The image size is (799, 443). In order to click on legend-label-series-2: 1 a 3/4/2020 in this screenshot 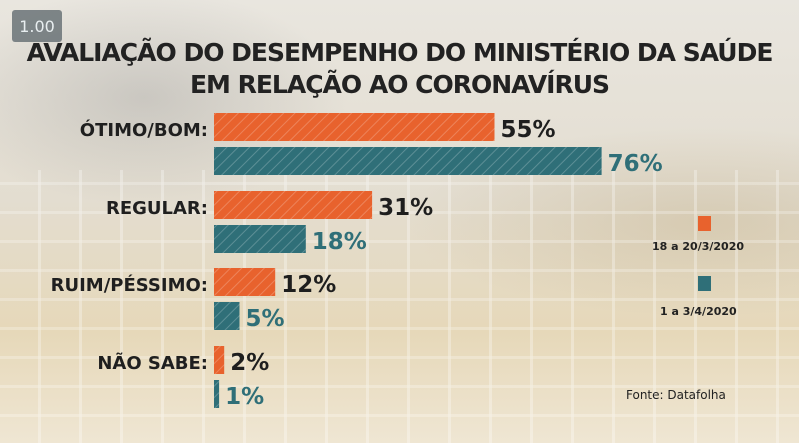, I will do `click(698, 311)`.